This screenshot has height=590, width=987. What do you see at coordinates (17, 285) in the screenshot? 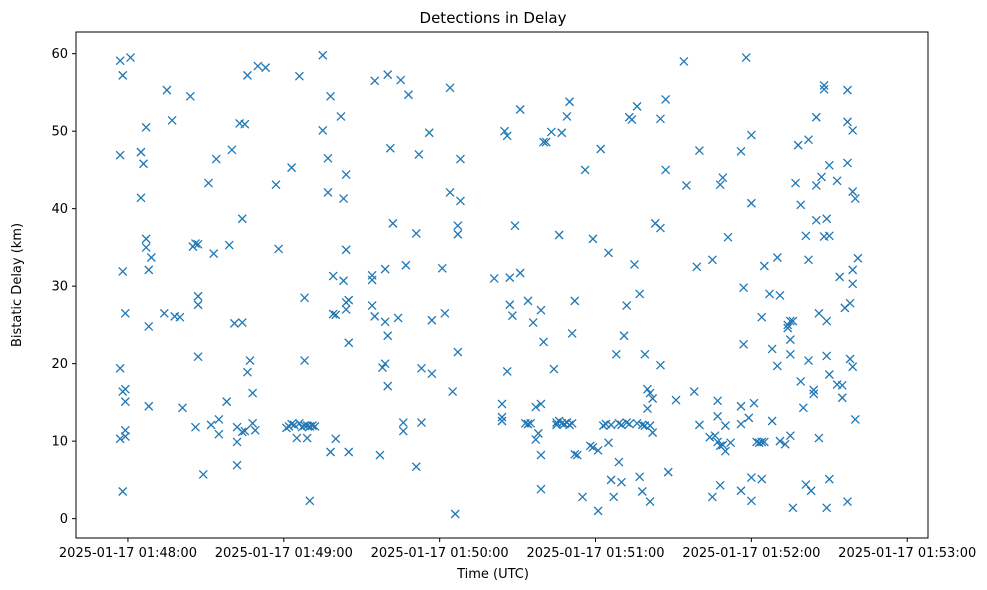
I see `y-axis-label: Bistatic Delay (km)` at bounding box center [17, 285].